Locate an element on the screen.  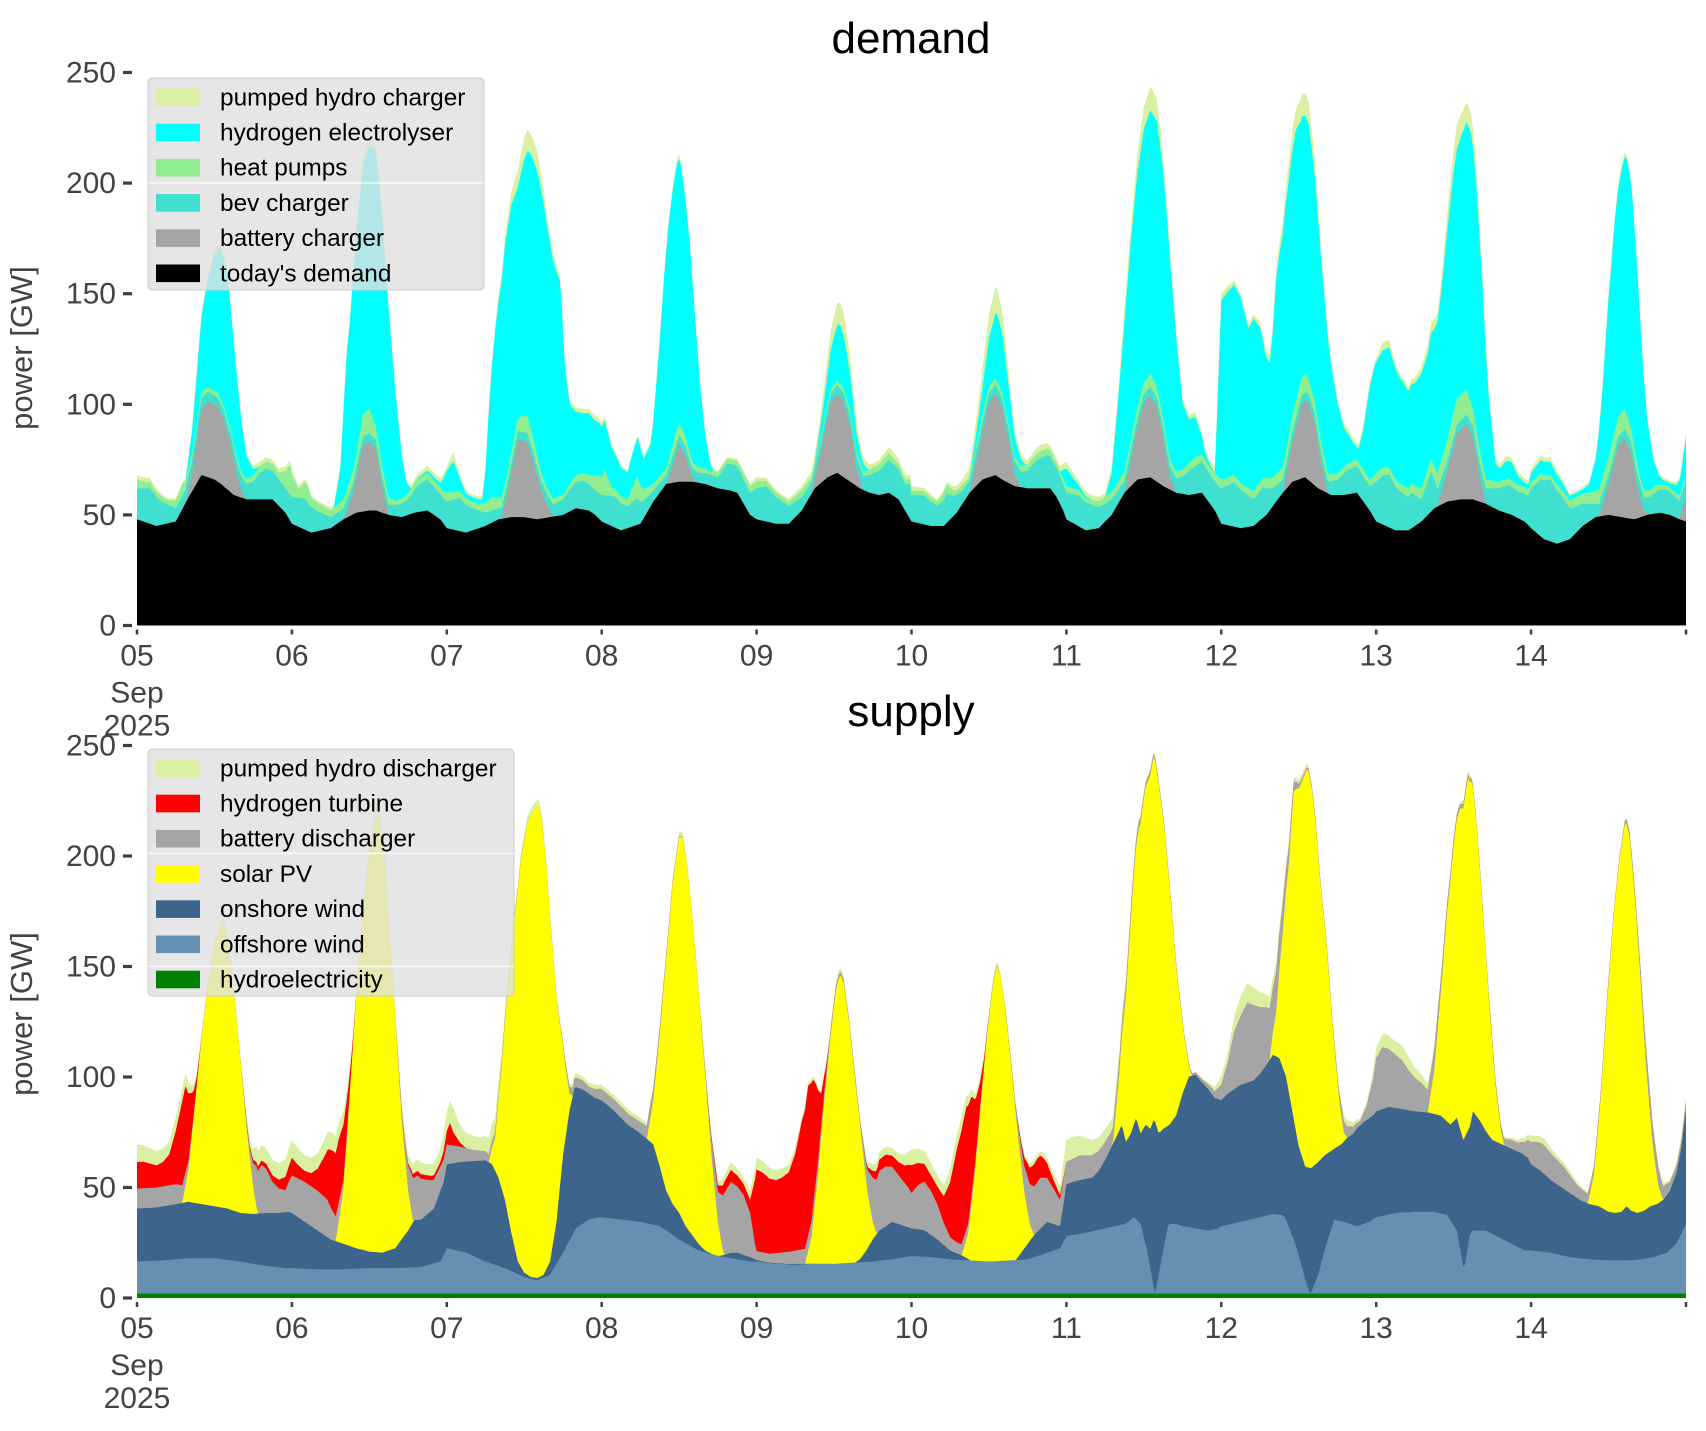
svg-text: offshore wind is located at coordinates (292, 944).